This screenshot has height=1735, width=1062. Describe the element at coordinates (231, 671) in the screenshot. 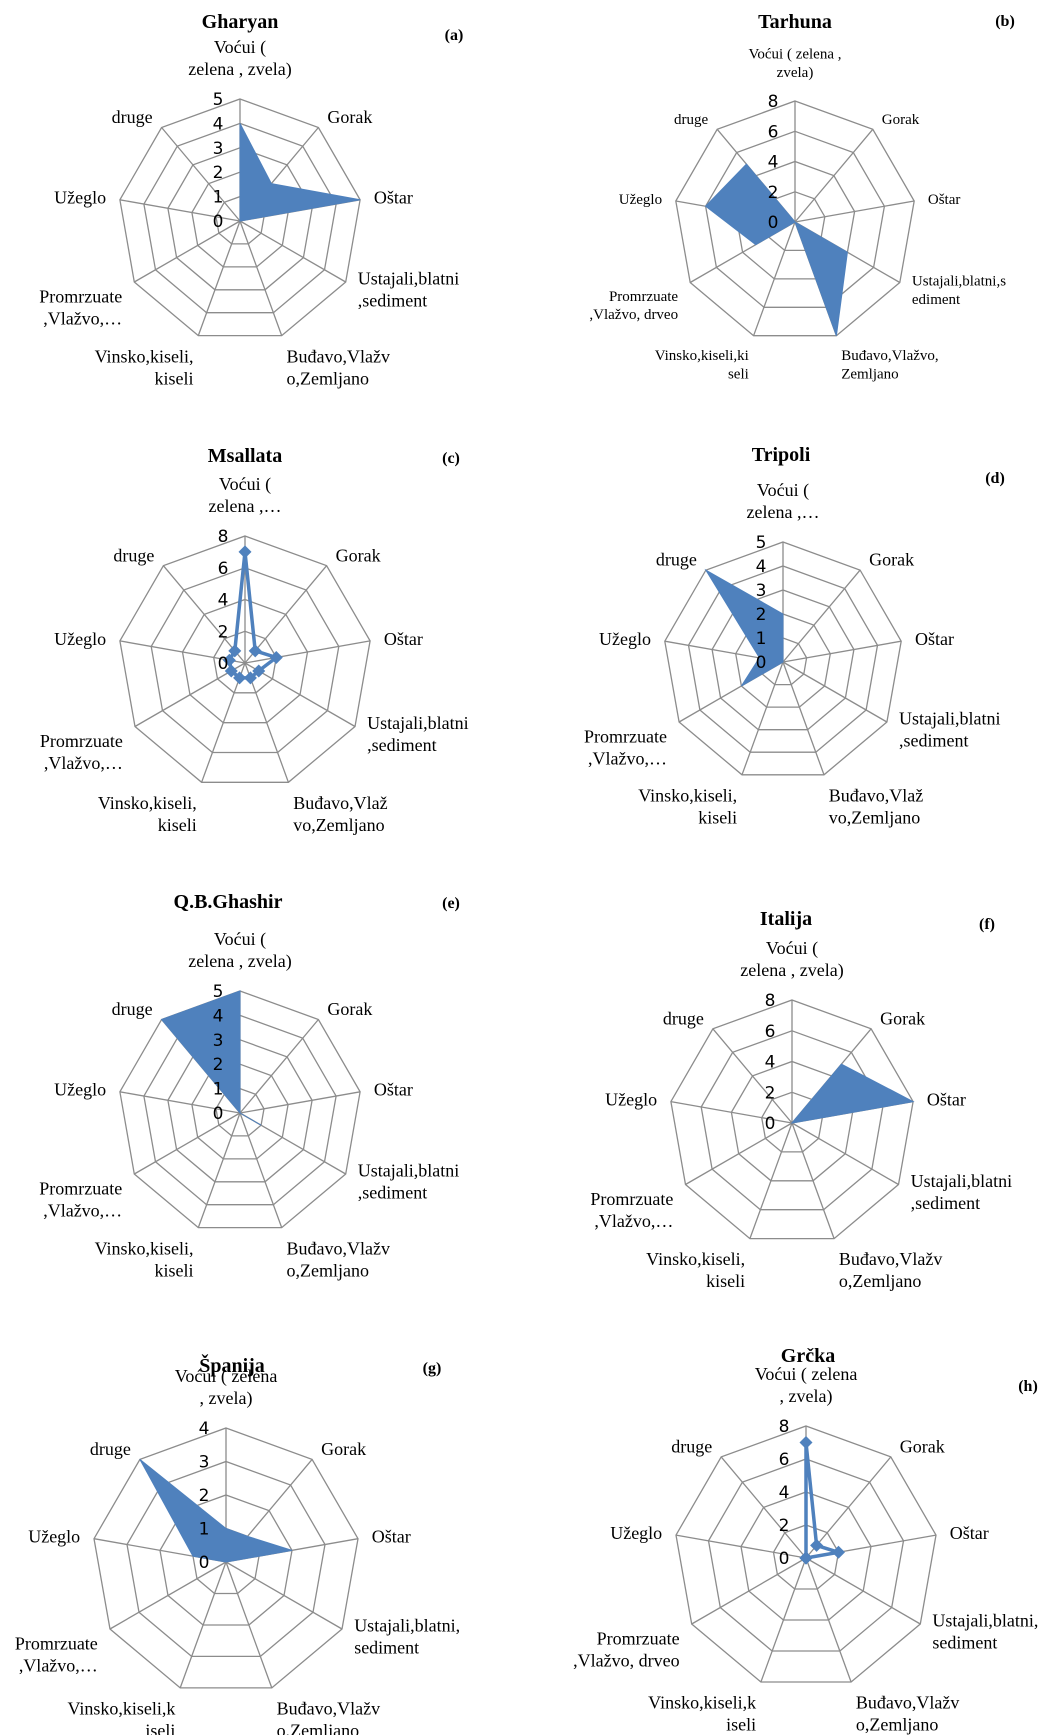

I see `data-point-promrzuate-vlazvo` at that location.